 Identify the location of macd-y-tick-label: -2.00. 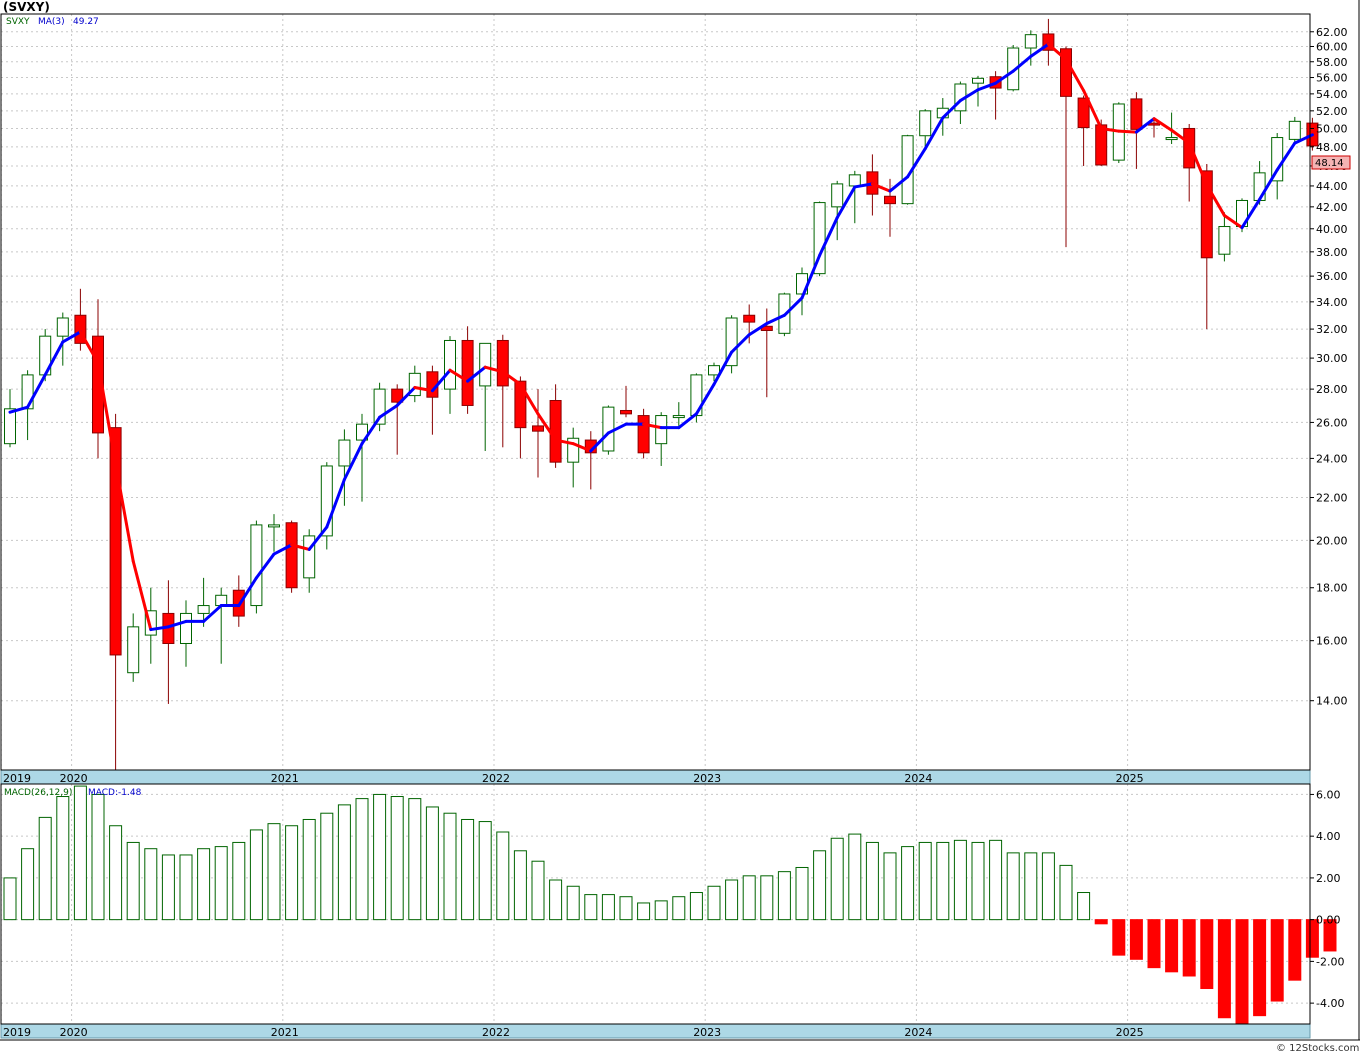
(1330, 961).